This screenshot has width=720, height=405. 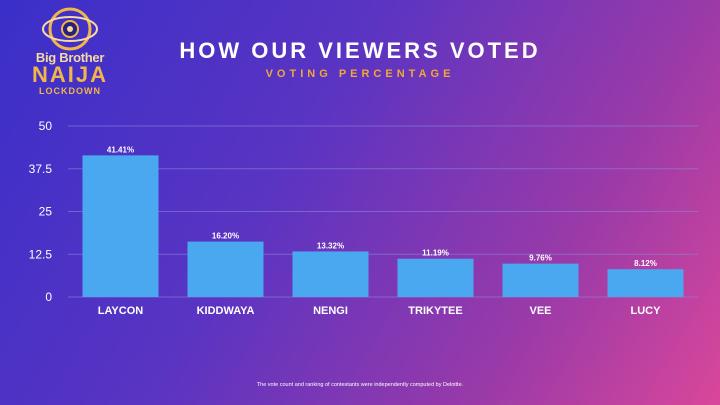 What do you see at coordinates (46, 126) in the screenshot?
I see `y-tick-label: 50` at bounding box center [46, 126].